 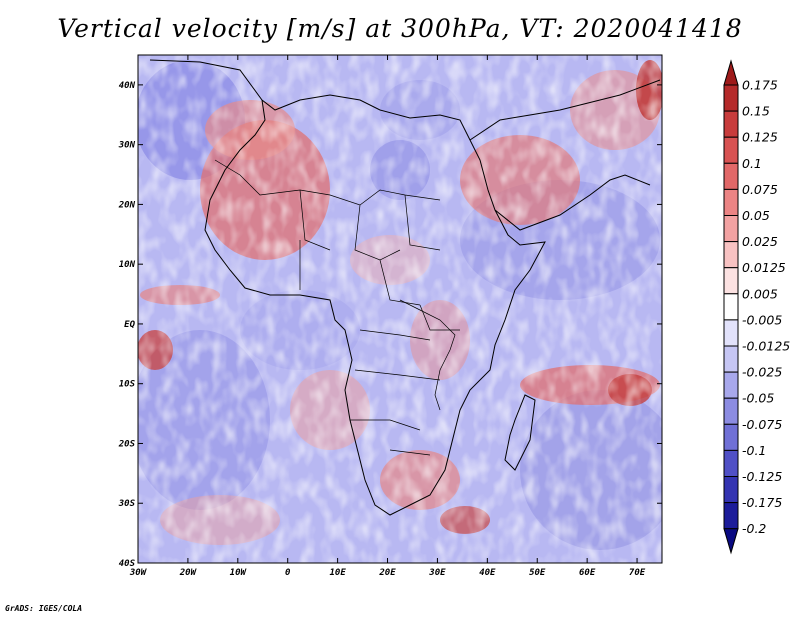 I want to click on lat-tick-label: EQ, so click(x=129, y=325).